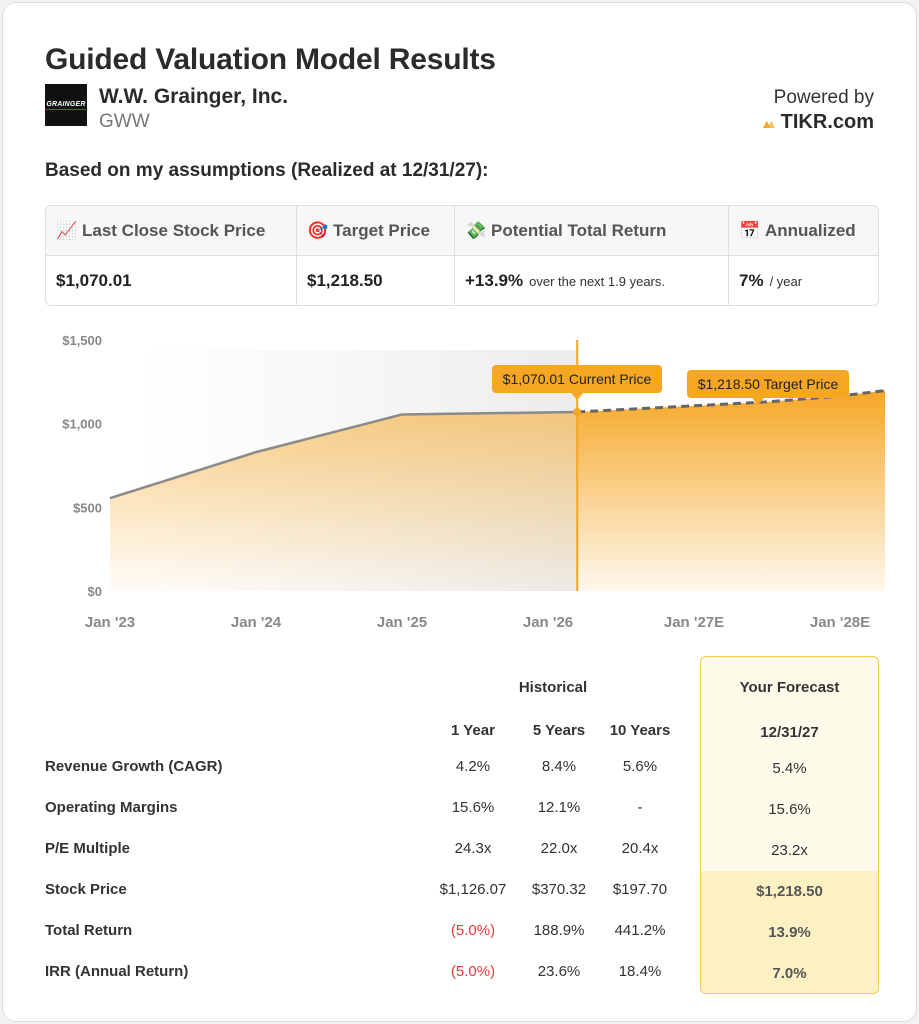 The height and width of the screenshot is (1024, 919). I want to click on table-cell: $1,126.07, so click(473, 889).